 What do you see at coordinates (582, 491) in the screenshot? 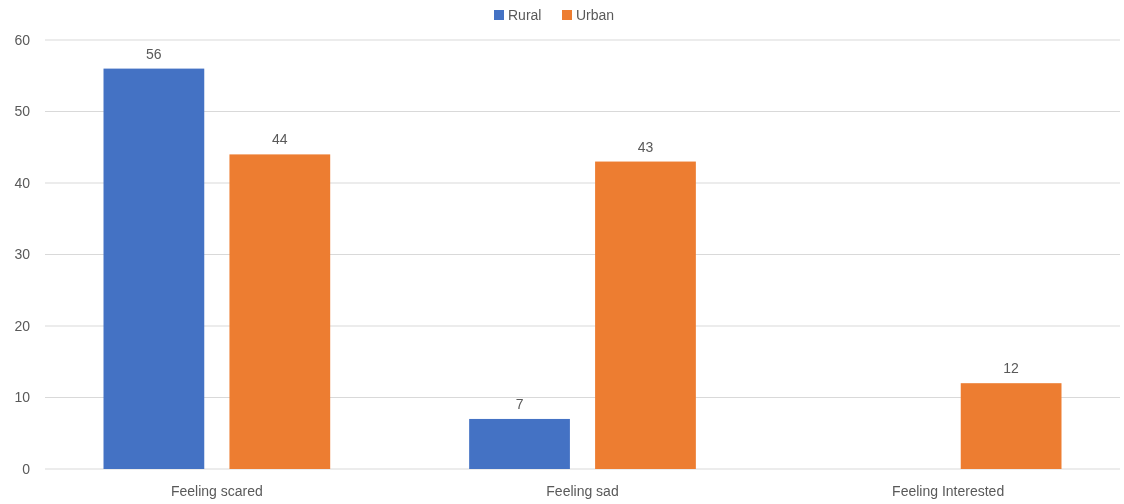
I see `x-tick-label: Feeling sad` at bounding box center [582, 491].